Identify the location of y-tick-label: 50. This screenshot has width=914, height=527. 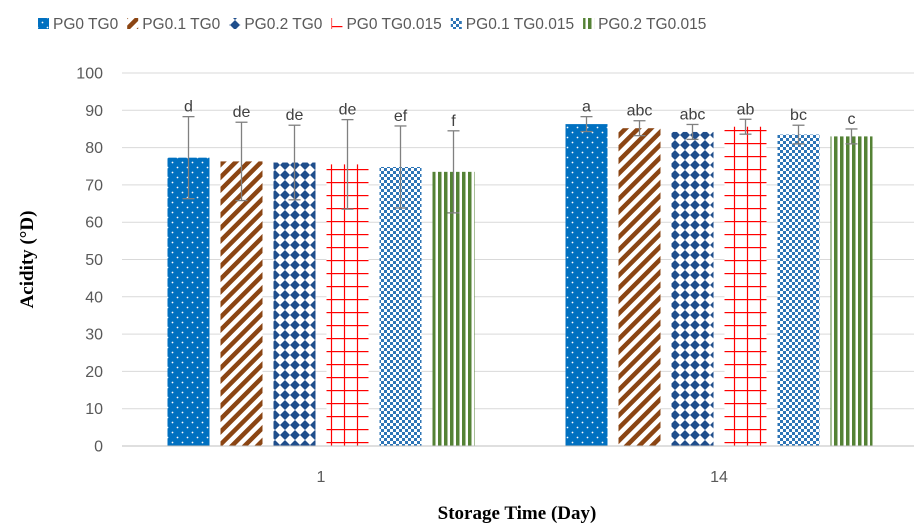
(94, 260).